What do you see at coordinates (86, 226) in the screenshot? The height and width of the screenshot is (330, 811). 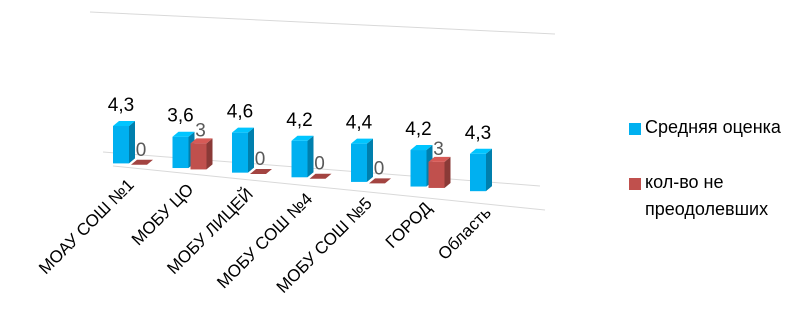 I see `category-label: МОАУ СОШ №1` at bounding box center [86, 226].